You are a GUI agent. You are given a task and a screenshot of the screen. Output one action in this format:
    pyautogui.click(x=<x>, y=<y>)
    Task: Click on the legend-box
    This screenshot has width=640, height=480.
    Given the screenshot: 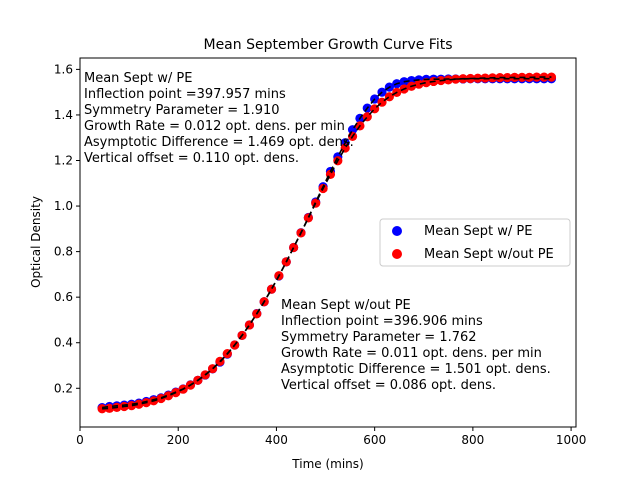 What is the action you would take?
    pyautogui.click(x=475, y=242)
    